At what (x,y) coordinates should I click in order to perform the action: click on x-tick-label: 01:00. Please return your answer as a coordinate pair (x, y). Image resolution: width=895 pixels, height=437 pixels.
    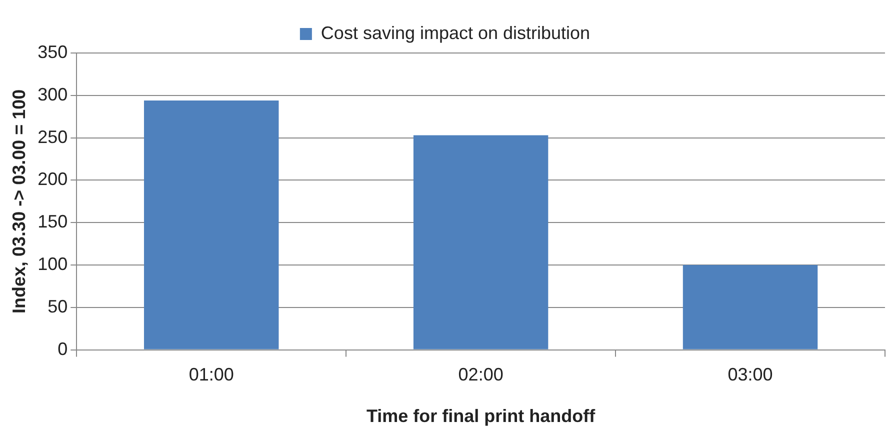
    Looking at the image, I should click on (211, 374).